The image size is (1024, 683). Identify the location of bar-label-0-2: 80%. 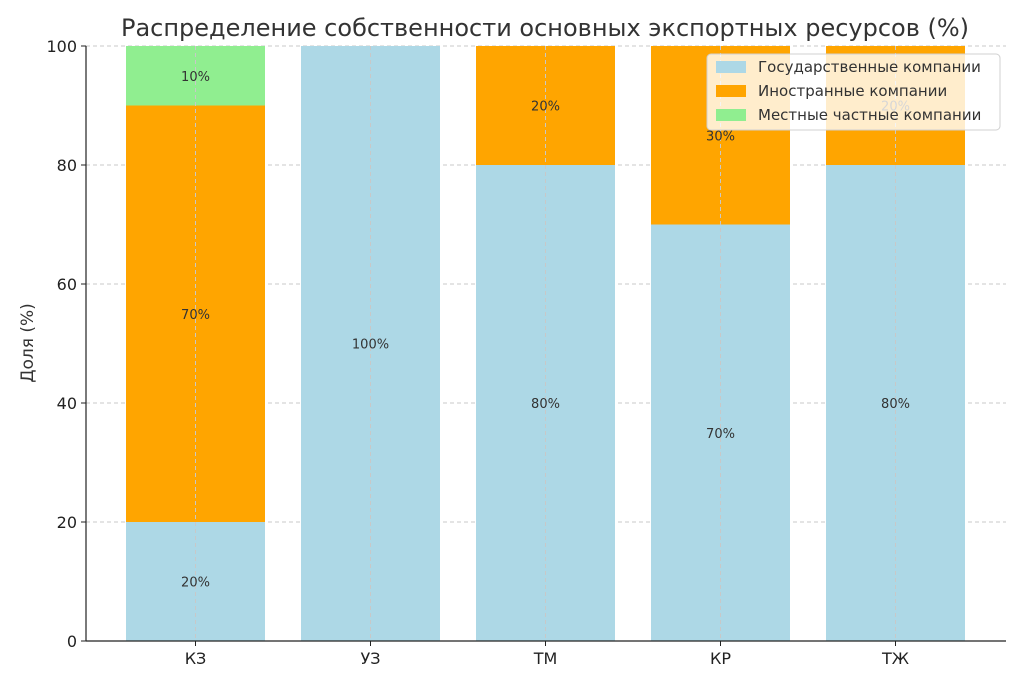
(545, 404).